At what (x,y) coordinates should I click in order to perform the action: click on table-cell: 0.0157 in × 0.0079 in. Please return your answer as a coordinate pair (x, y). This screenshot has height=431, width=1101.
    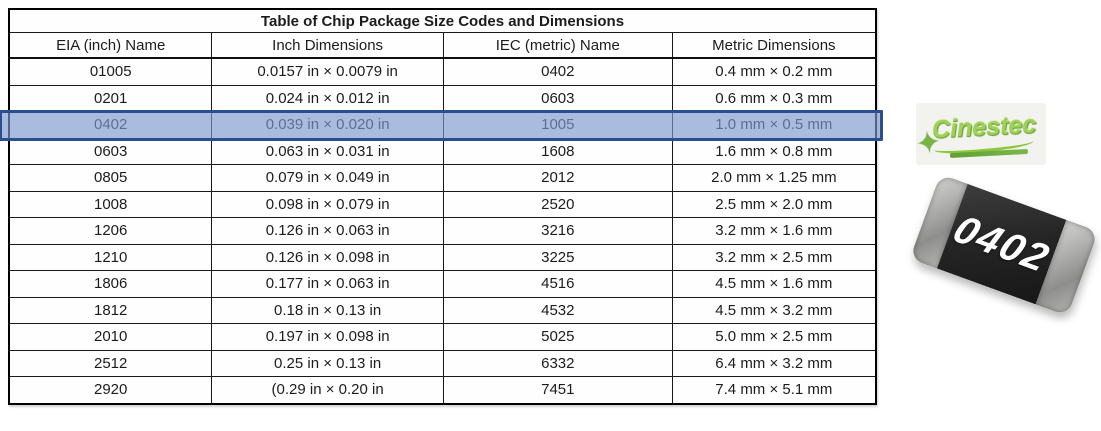
    Looking at the image, I should click on (327, 71).